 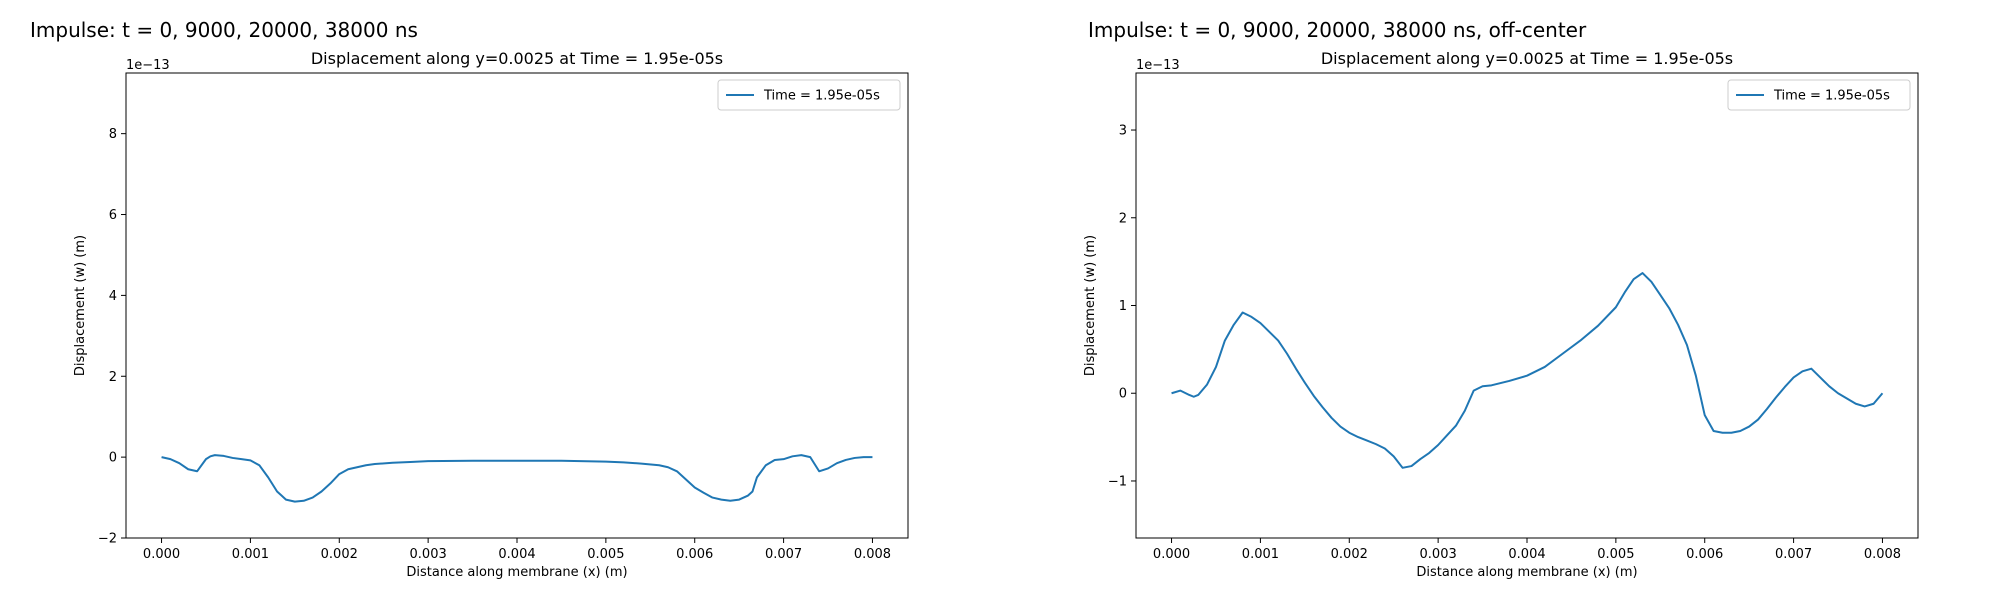 What do you see at coordinates (113, 296) in the screenshot?
I see `y-tick-label: 4` at bounding box center [113, 296].